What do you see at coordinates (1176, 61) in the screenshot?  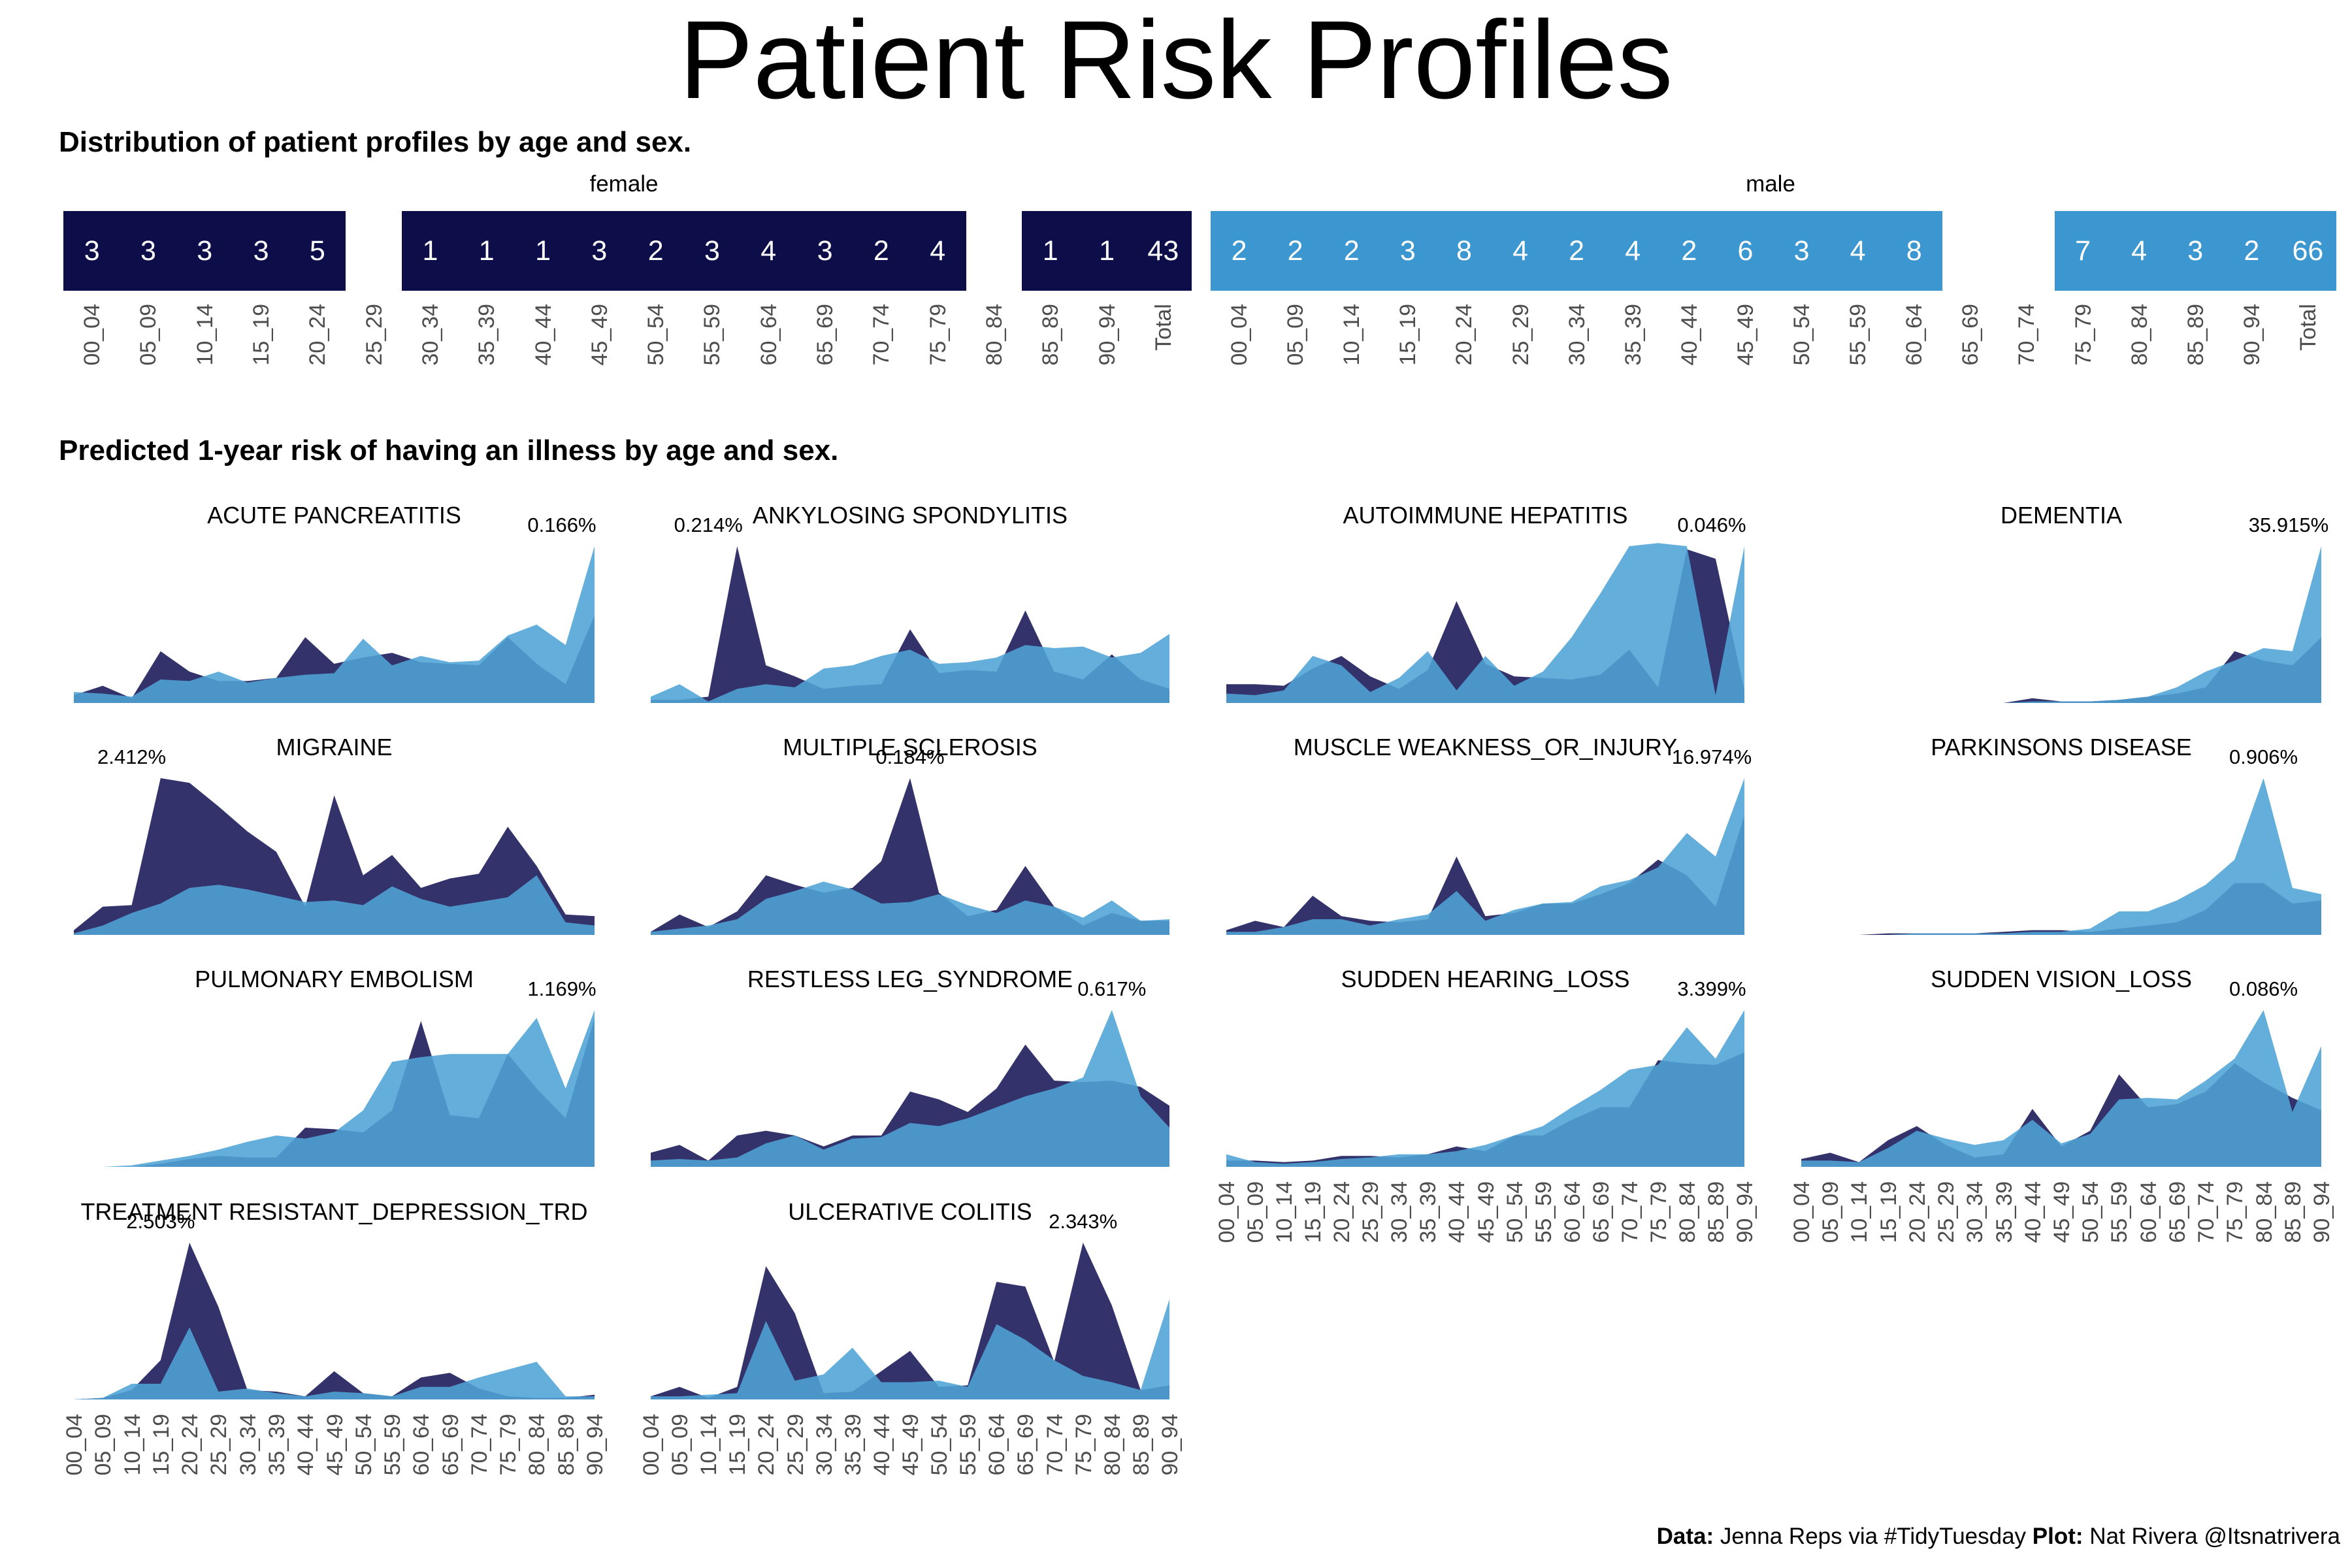 I see `page-title: Patient Risk Profiles` at bounding box center [1176, 61].